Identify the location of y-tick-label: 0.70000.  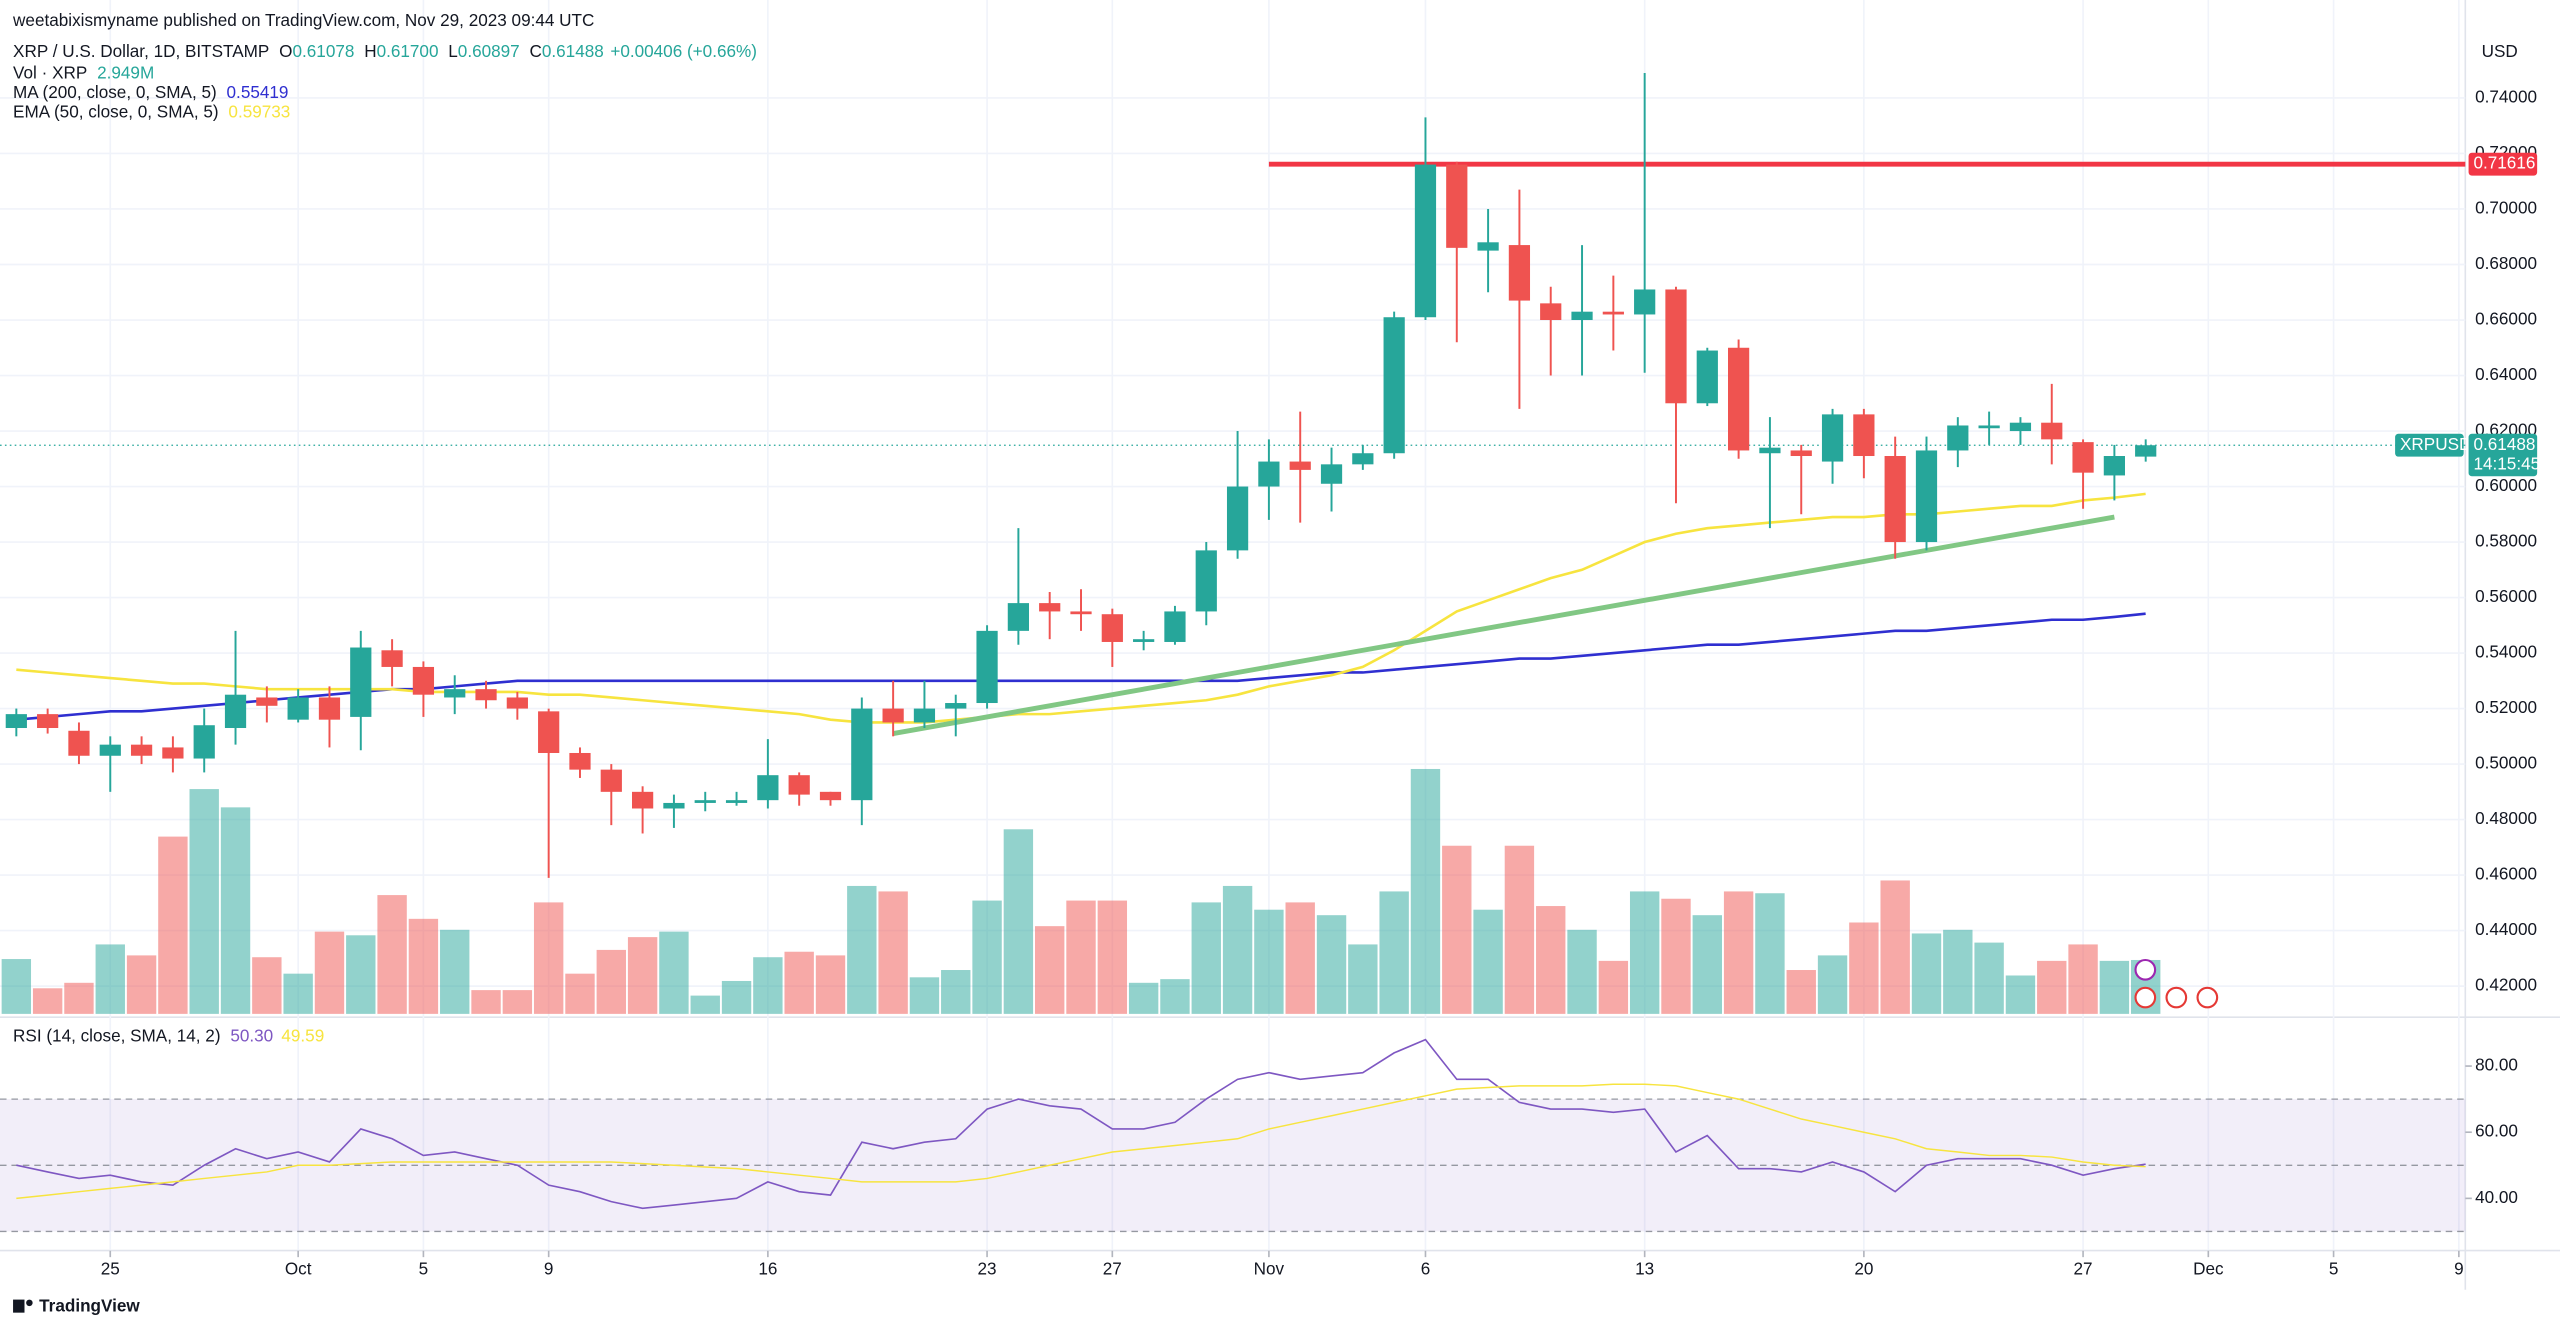
(2506, 208).